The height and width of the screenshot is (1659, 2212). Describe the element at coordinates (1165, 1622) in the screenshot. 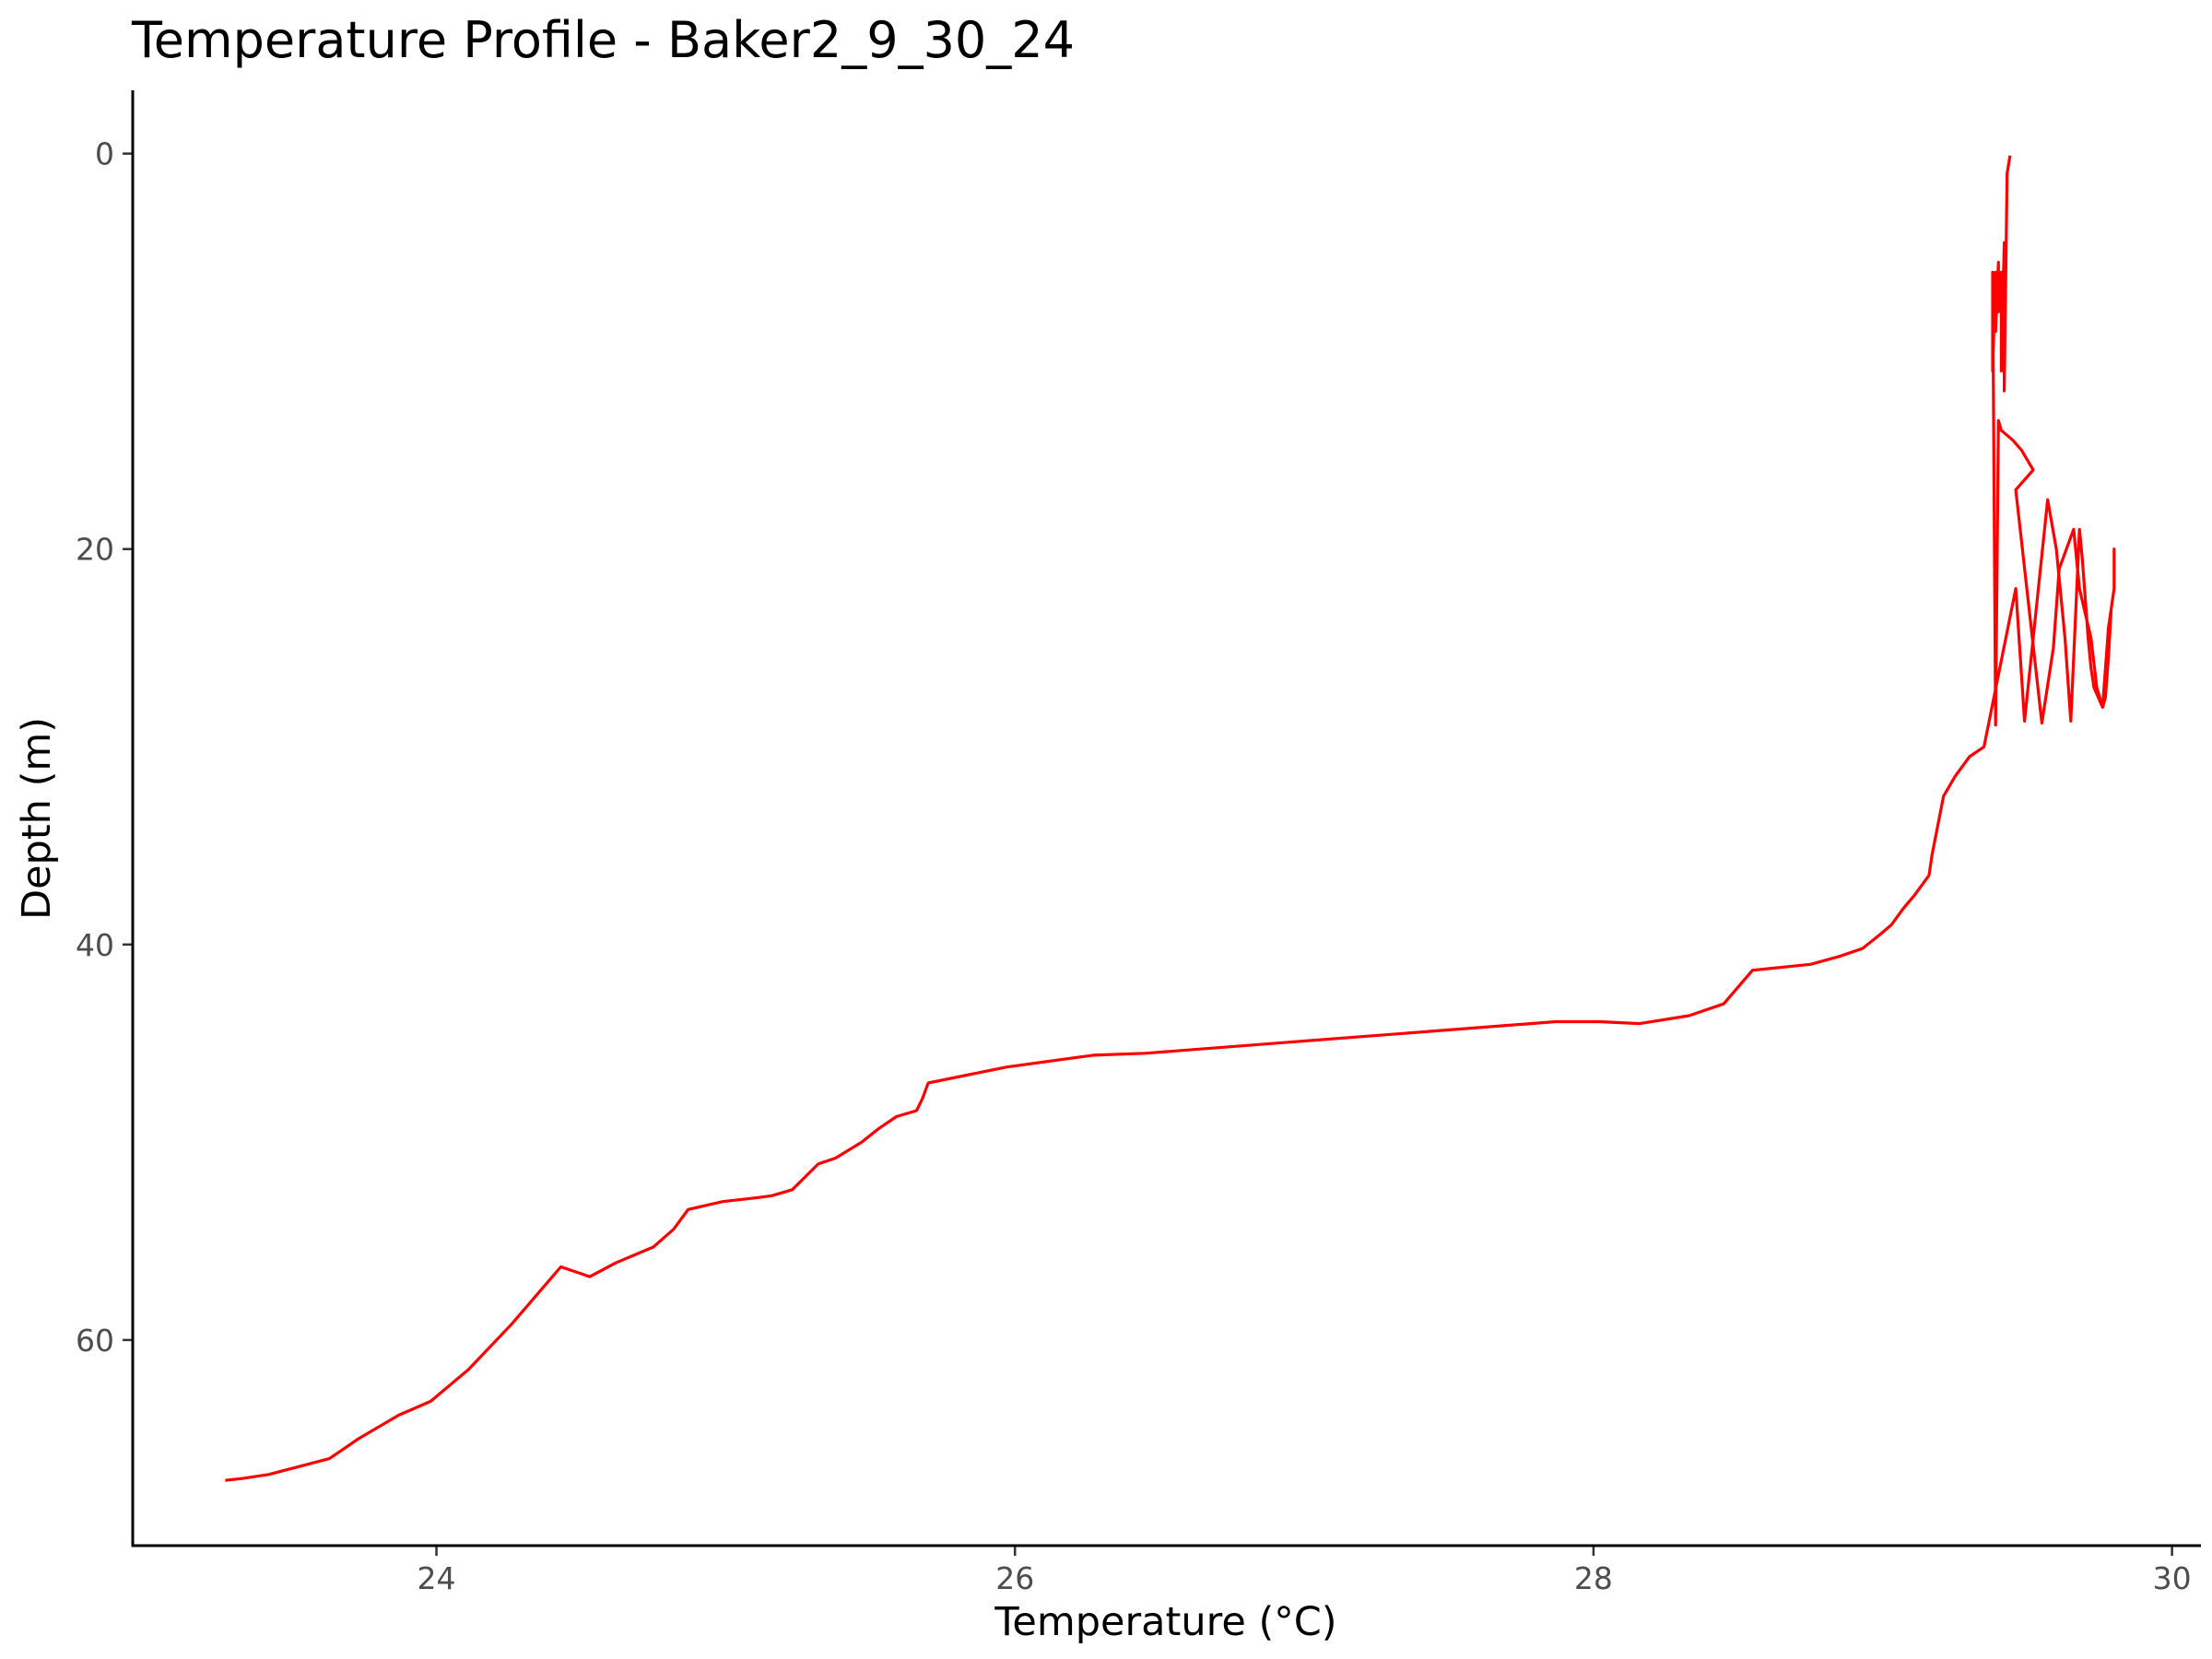

I see `x-axis-title: Temperature (°C)` at that location.